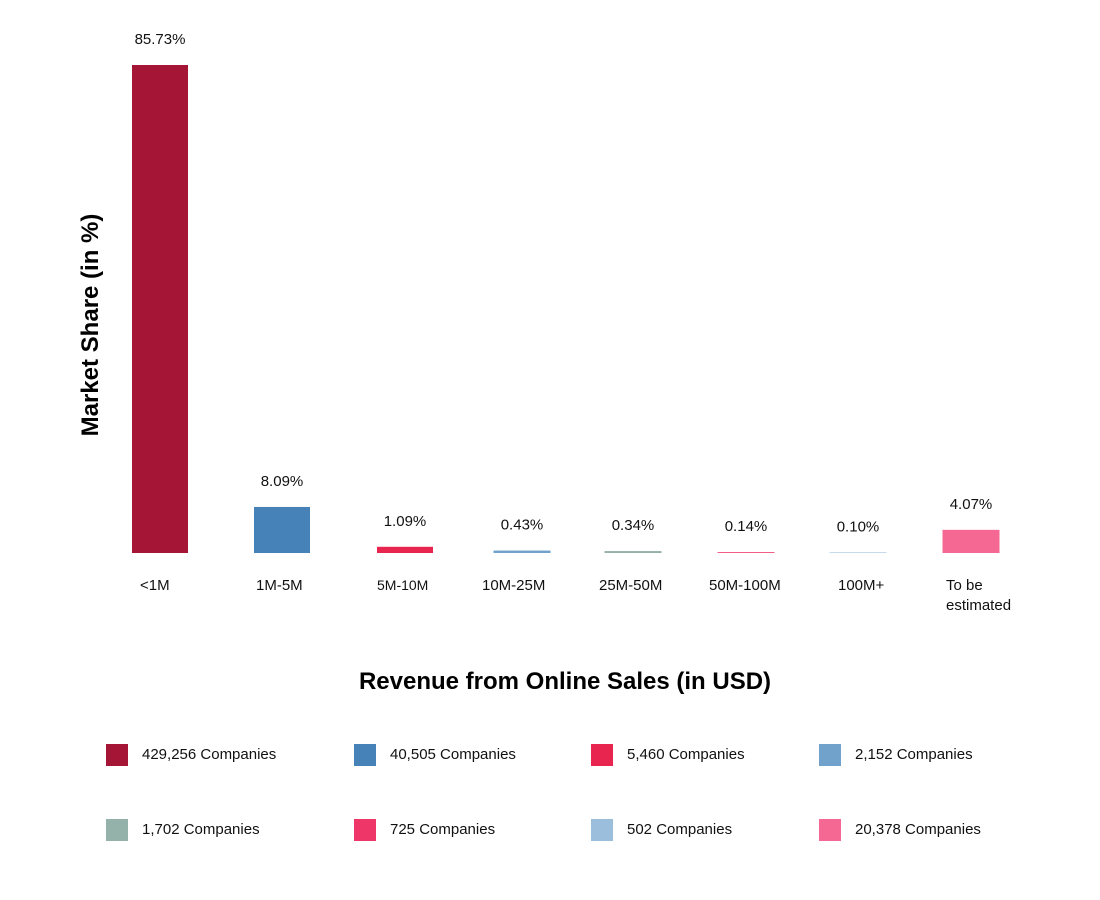 The width and height of the screenshot is (1100, 900). What do you see at coordinates (686, 754) in the screenshot?
I see `legend-label-2: 5,460 Companies` at bounding box center [686, 754].